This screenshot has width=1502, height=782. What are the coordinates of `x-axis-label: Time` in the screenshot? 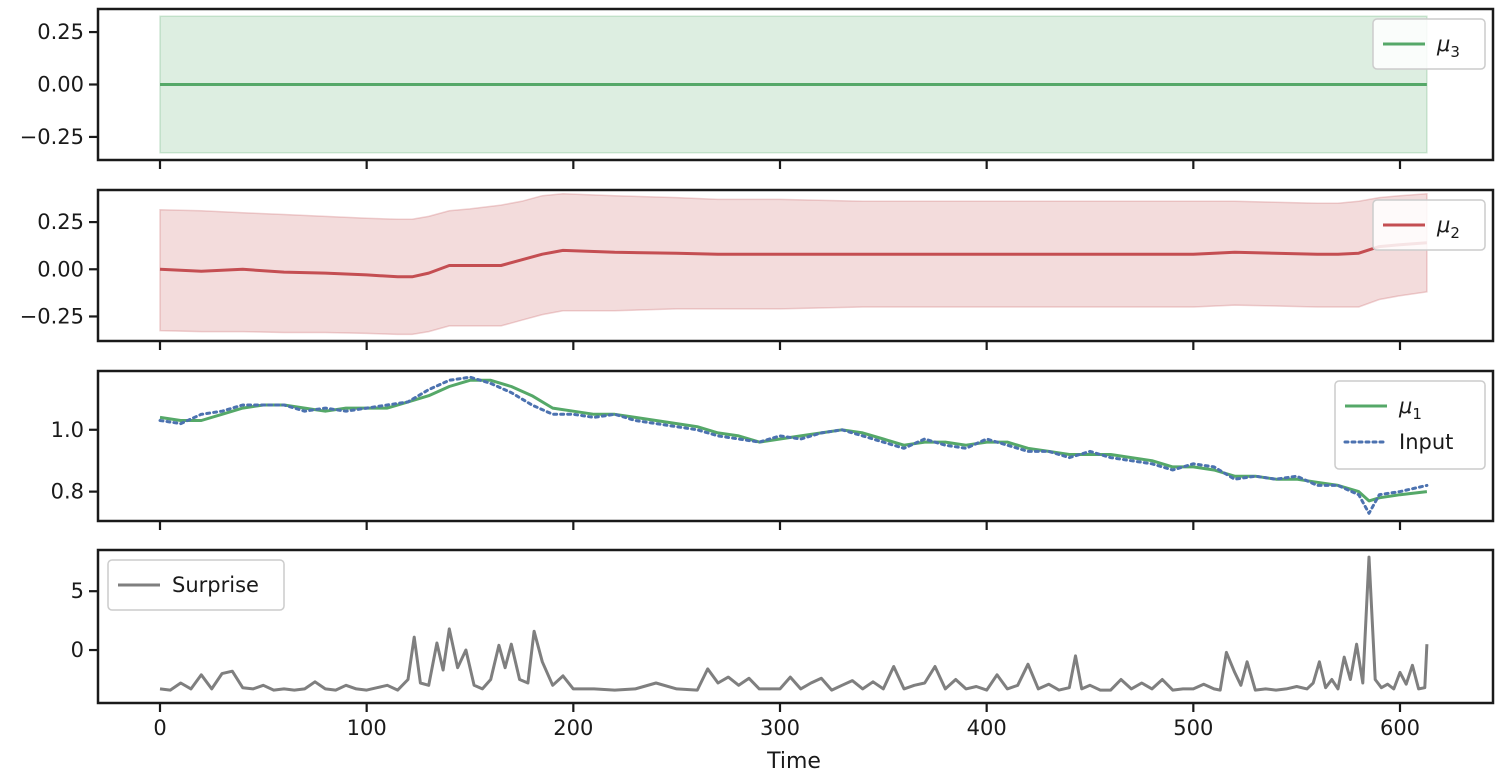 It's located at (793, 761).